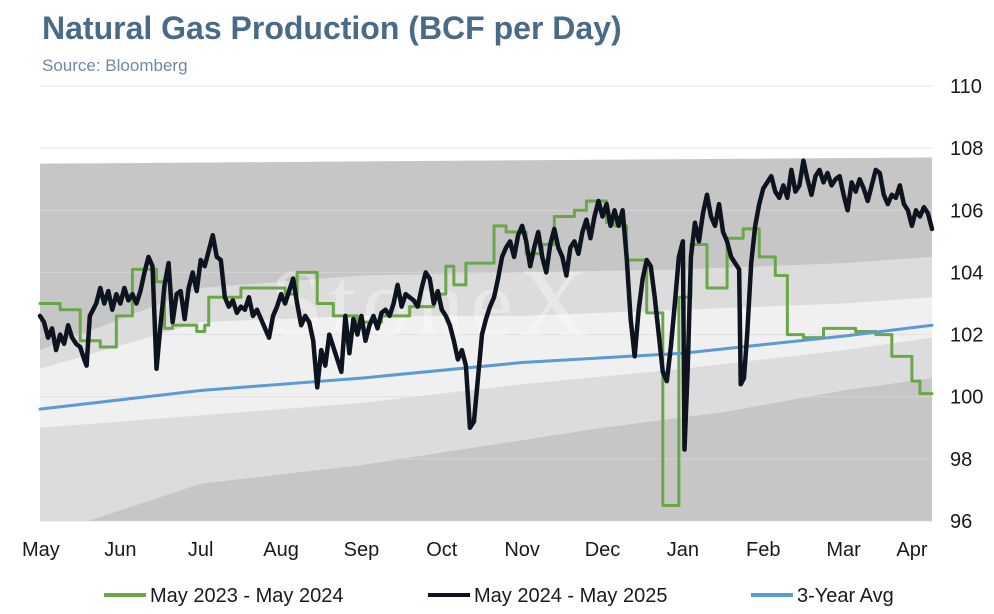 This screenshot has height=614, width=994. I want to click on chart-title: Natural Gas Production (BCF per Day), so click(332, 28).